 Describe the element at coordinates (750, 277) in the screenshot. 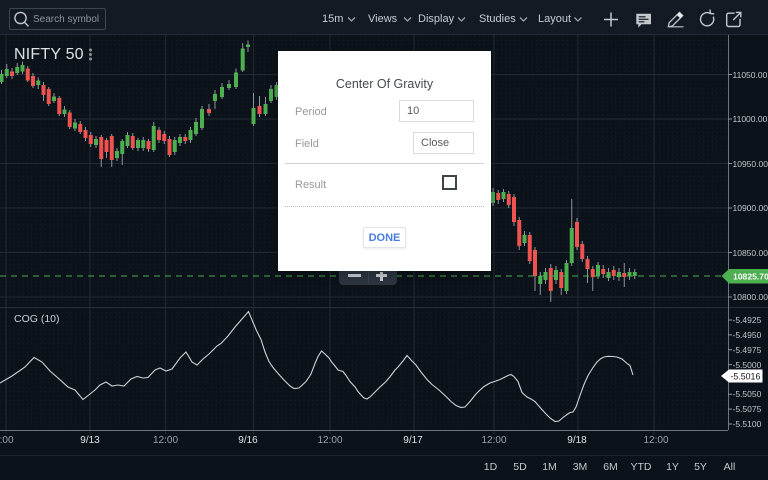

I see `svg-text: 10825.70` at that location.